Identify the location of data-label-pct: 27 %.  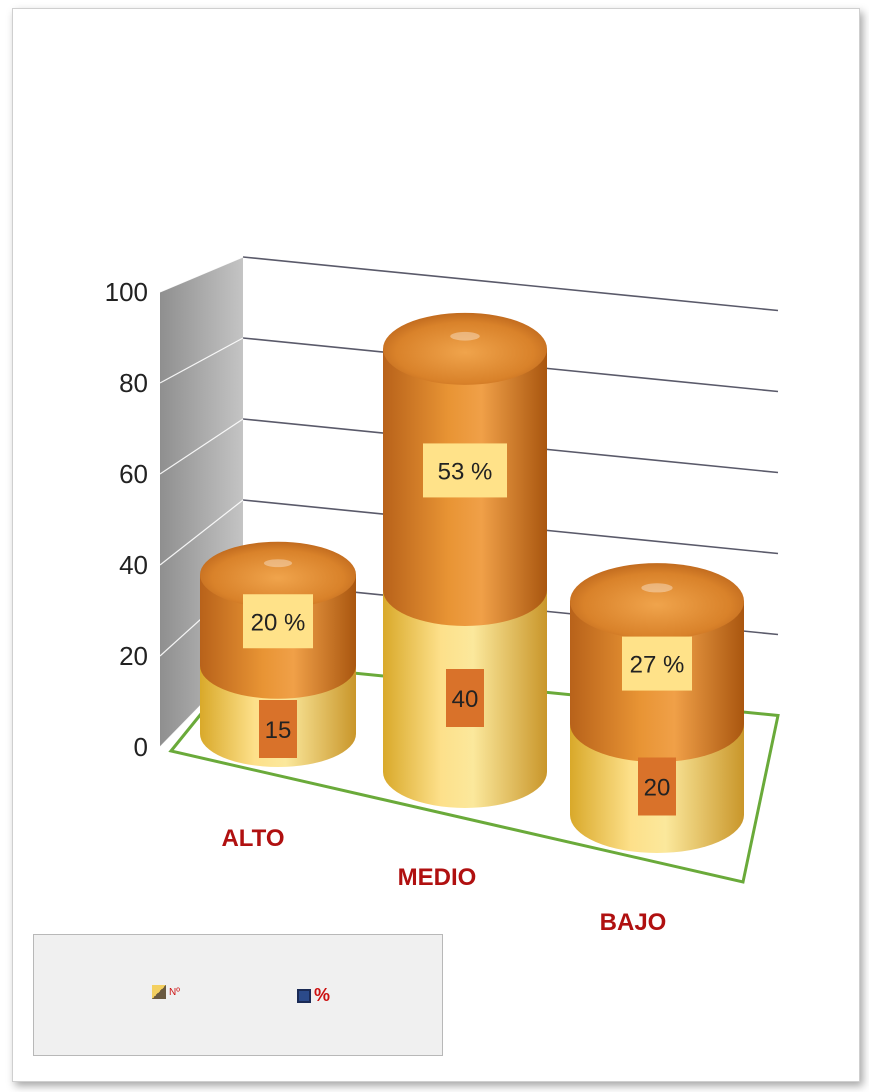
(657, 665).